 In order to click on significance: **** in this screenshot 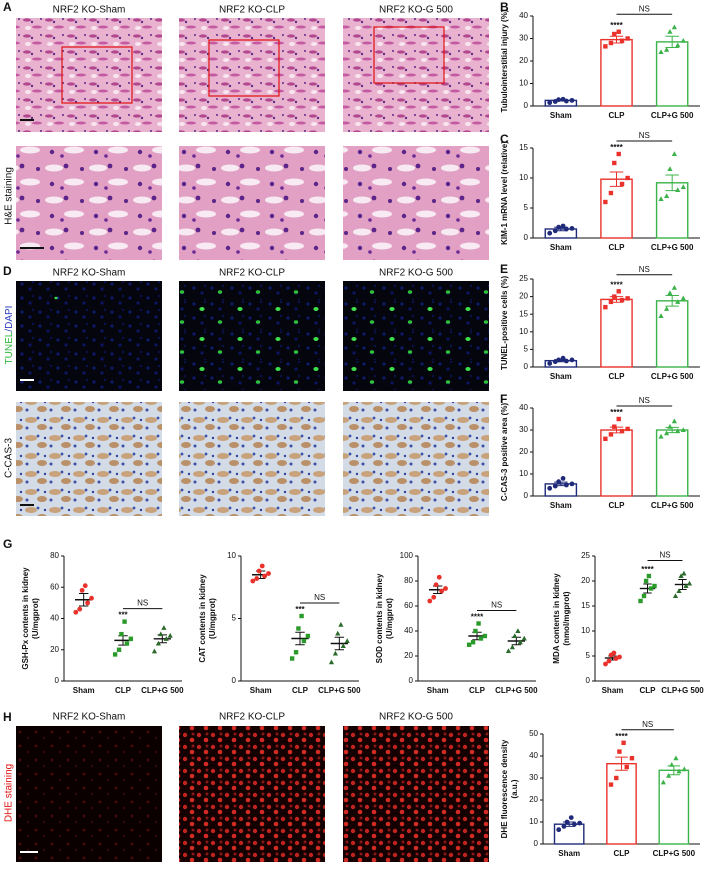, I will do `click(621, 736)`.